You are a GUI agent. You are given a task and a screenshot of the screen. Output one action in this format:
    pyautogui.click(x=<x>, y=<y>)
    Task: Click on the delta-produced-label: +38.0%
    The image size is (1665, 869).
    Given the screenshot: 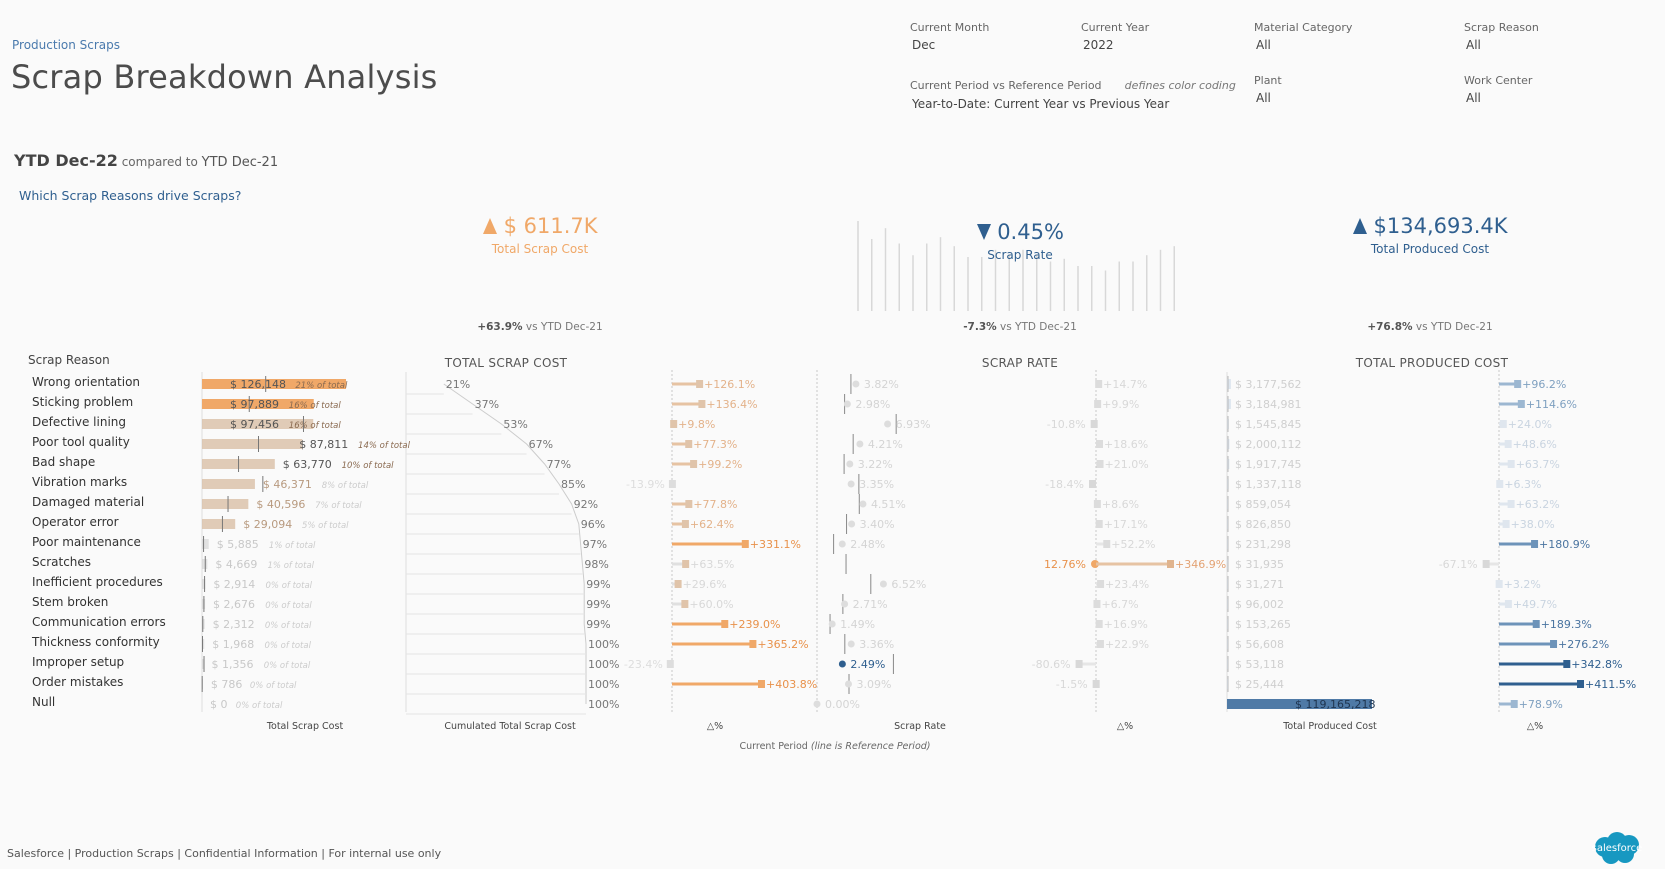 What is the action you would take?
    pyautogui.click(x=1533, y=524)
    